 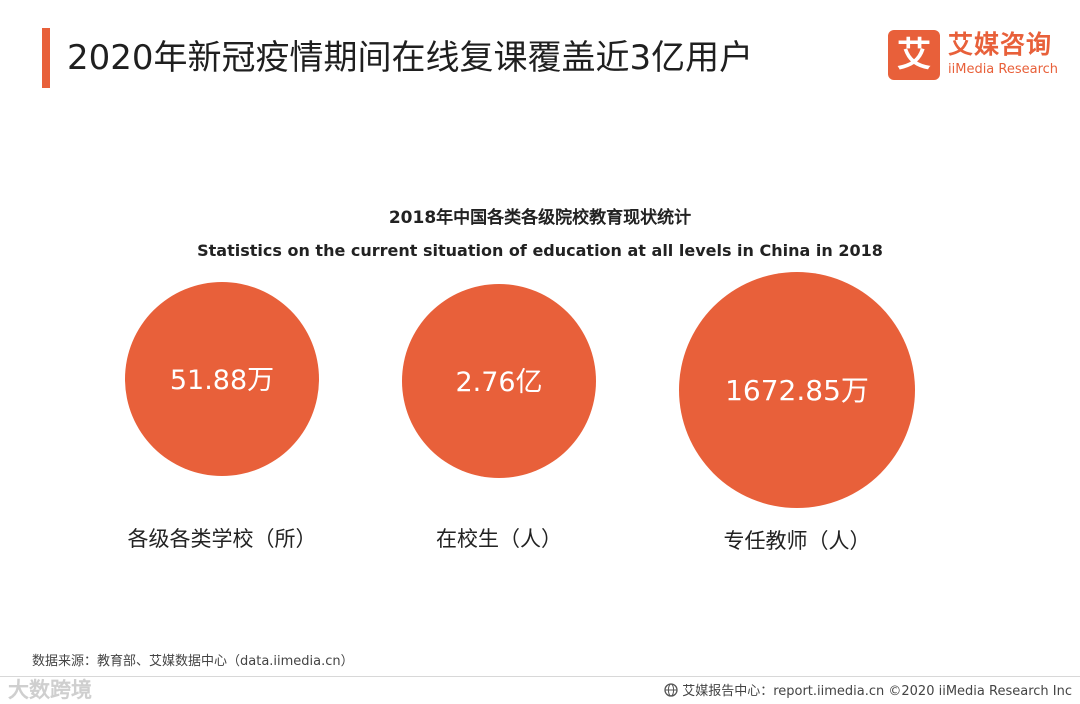 I want to click on logo-english-name: iiMedia Research, so click(x=1003, y=69).